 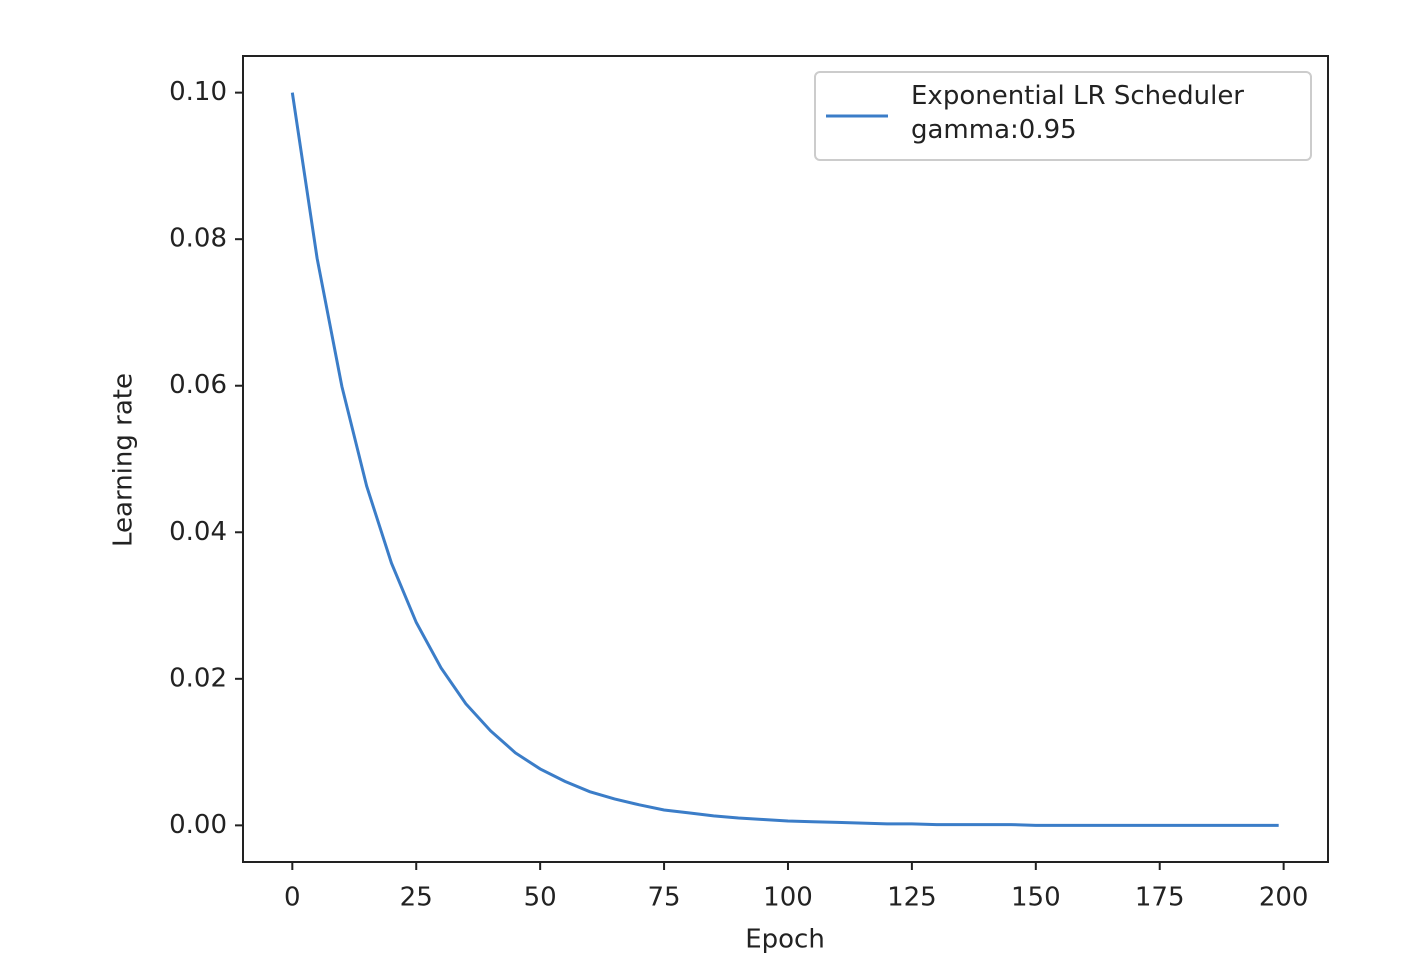 What do you see at coordinates (1160, 898) in the screenshot?
I see `x-tick-label: 175` at bounding box center [1160, 898].